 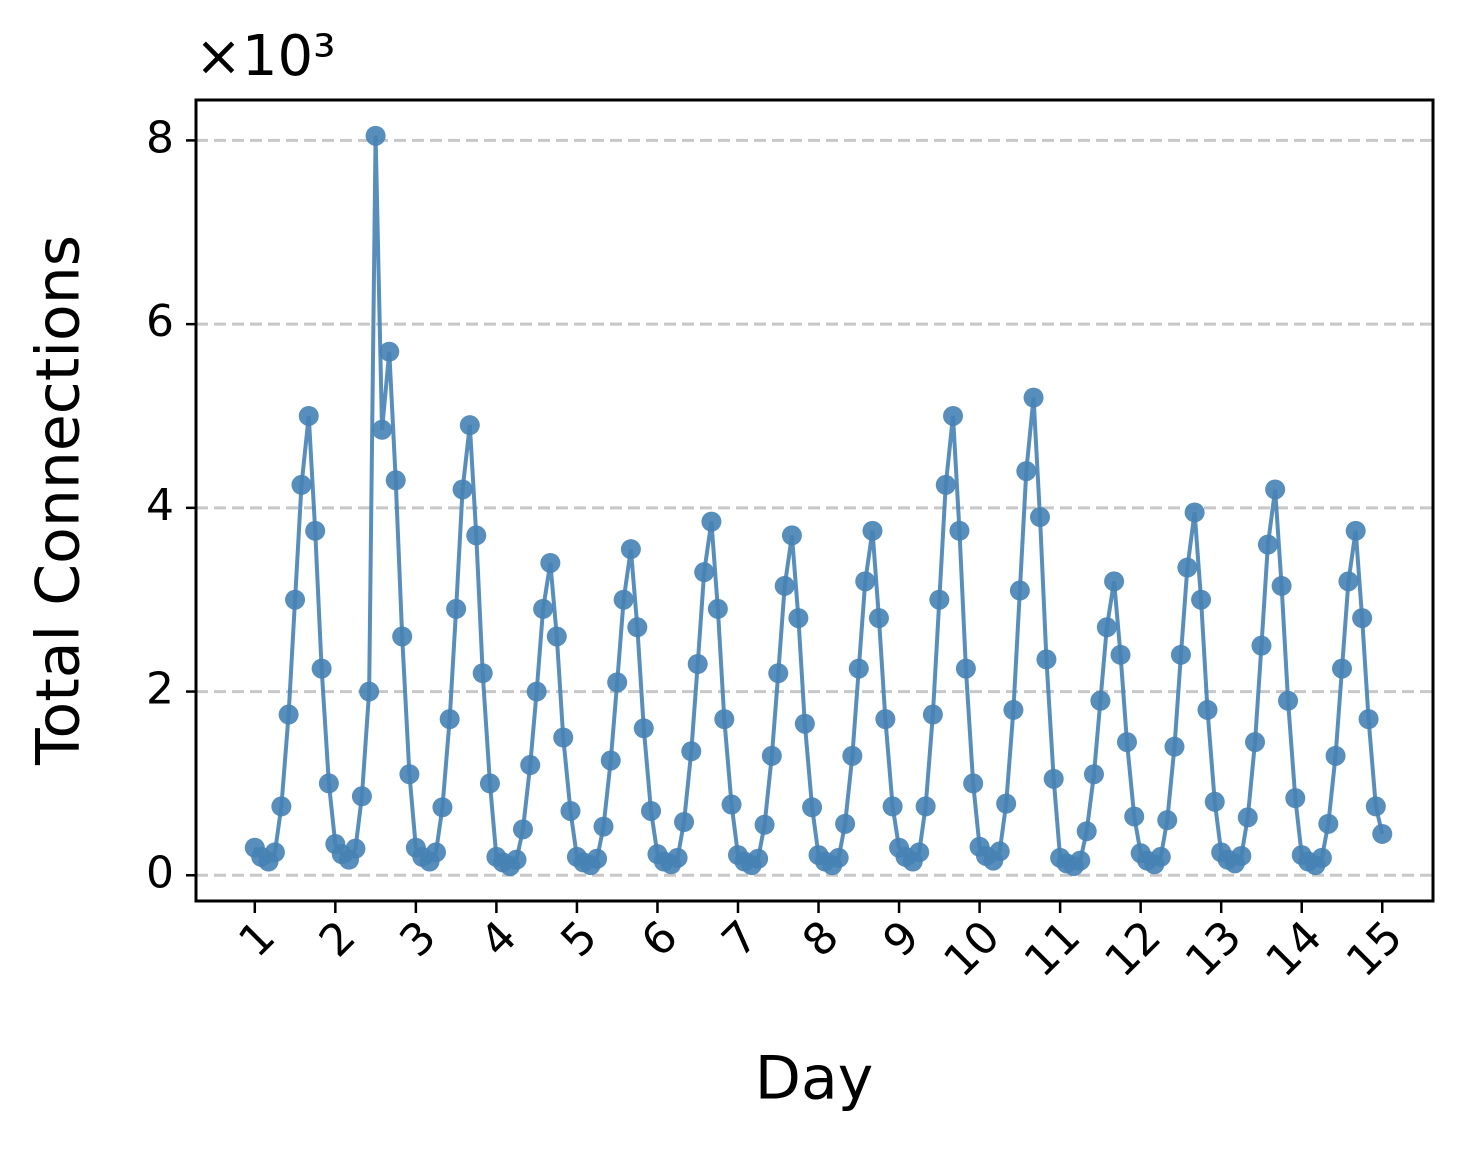 What do you see at coordinates (265, 56) in the screenshot?
I see `y-offset-label: ×10³` at bounding box center [265, 56].